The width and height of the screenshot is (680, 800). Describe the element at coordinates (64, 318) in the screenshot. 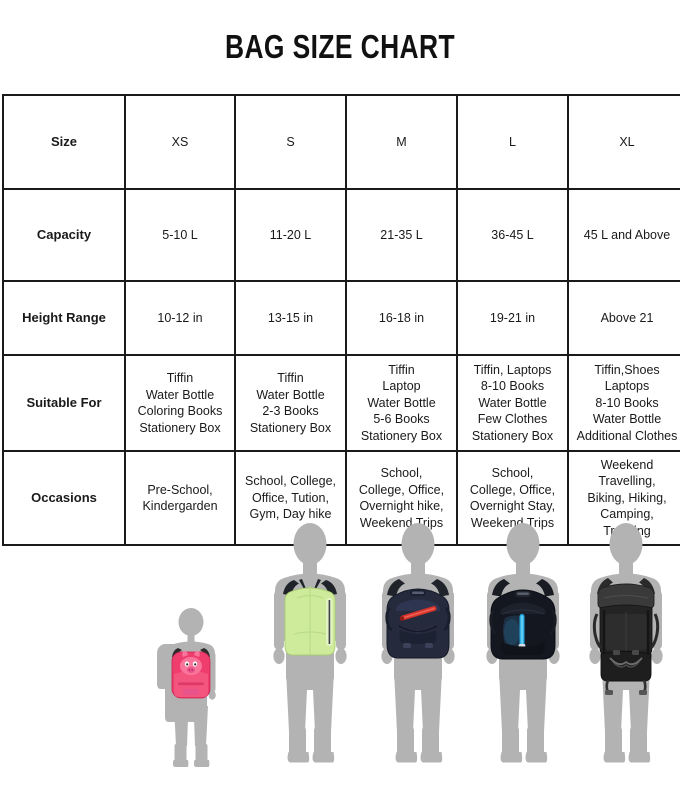

I see `row-label-height-range: Height Range` at that location.